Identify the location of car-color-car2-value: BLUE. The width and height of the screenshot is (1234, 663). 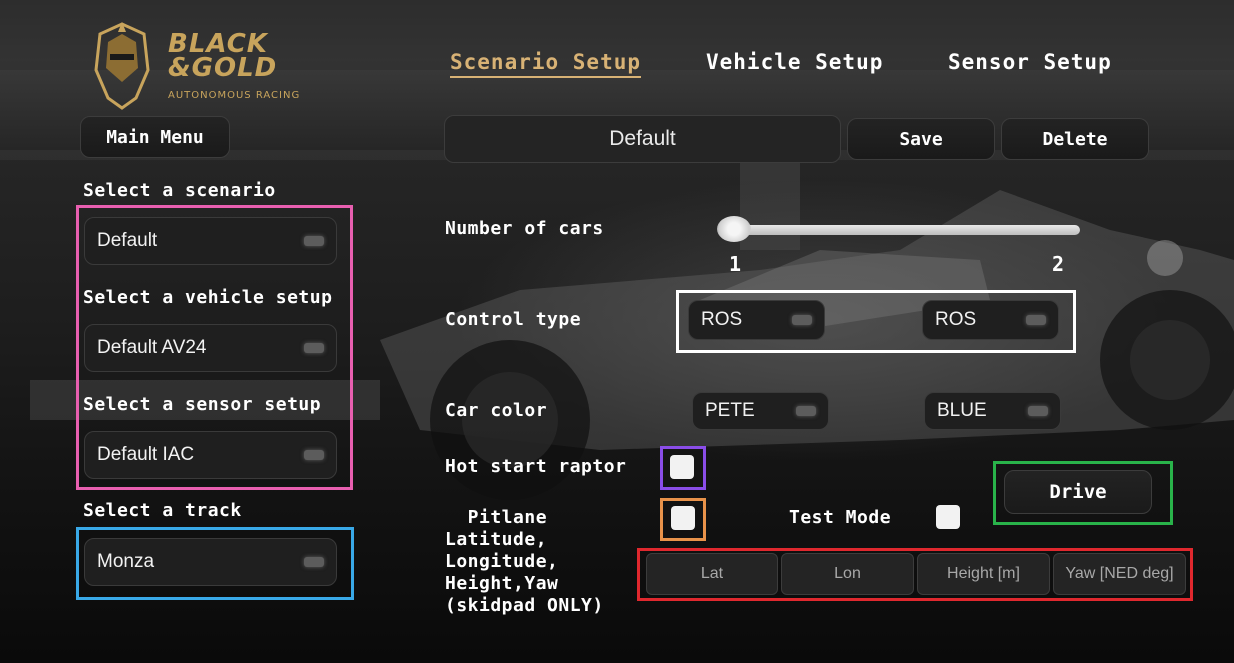
(962, 410).